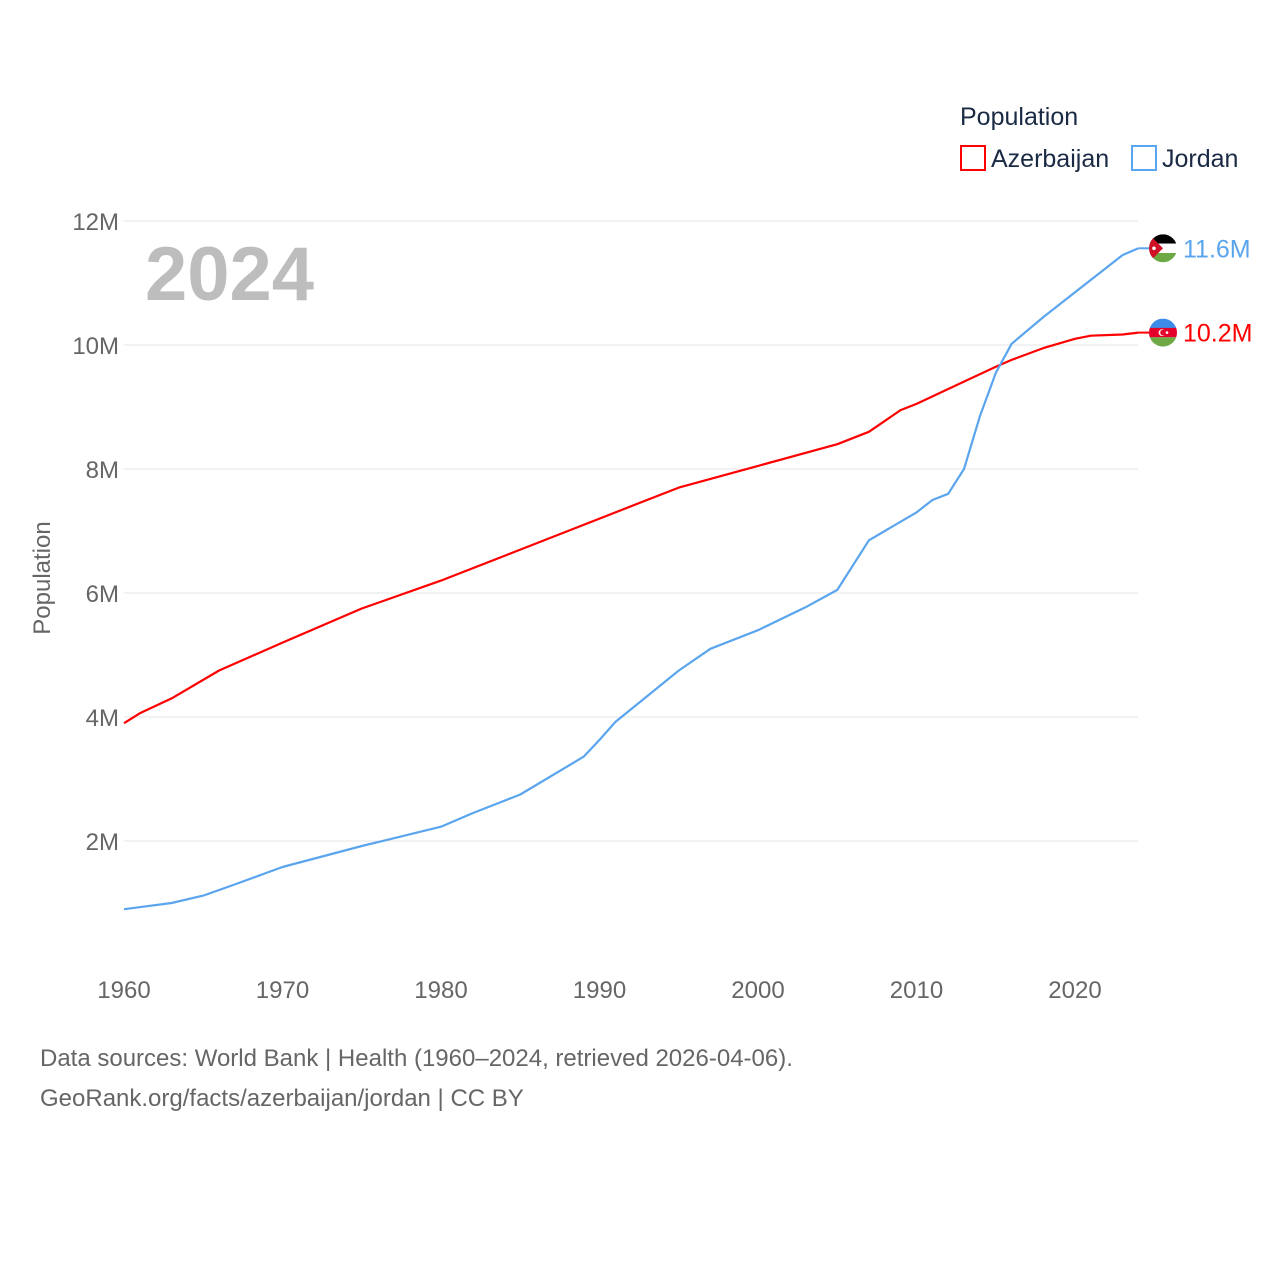 The height and width of the screenshot is (1280, 1280). Describe the element at coordinates (1050, 159) in the screenshot. I see `legend-label-azerbaijan: Azerbaijan` at that location.